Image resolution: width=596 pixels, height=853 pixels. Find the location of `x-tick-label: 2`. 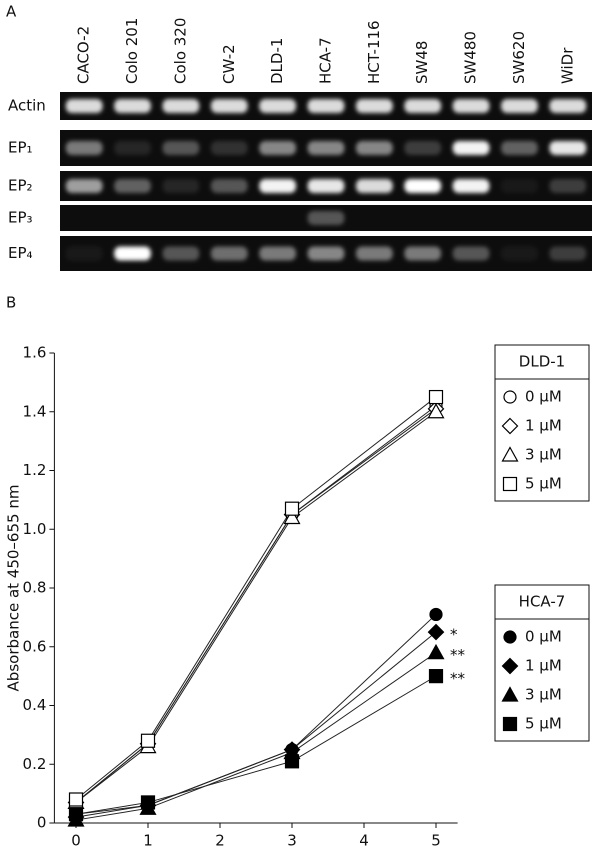

x-tick-label: 2 is located at coordinates (220, 841).